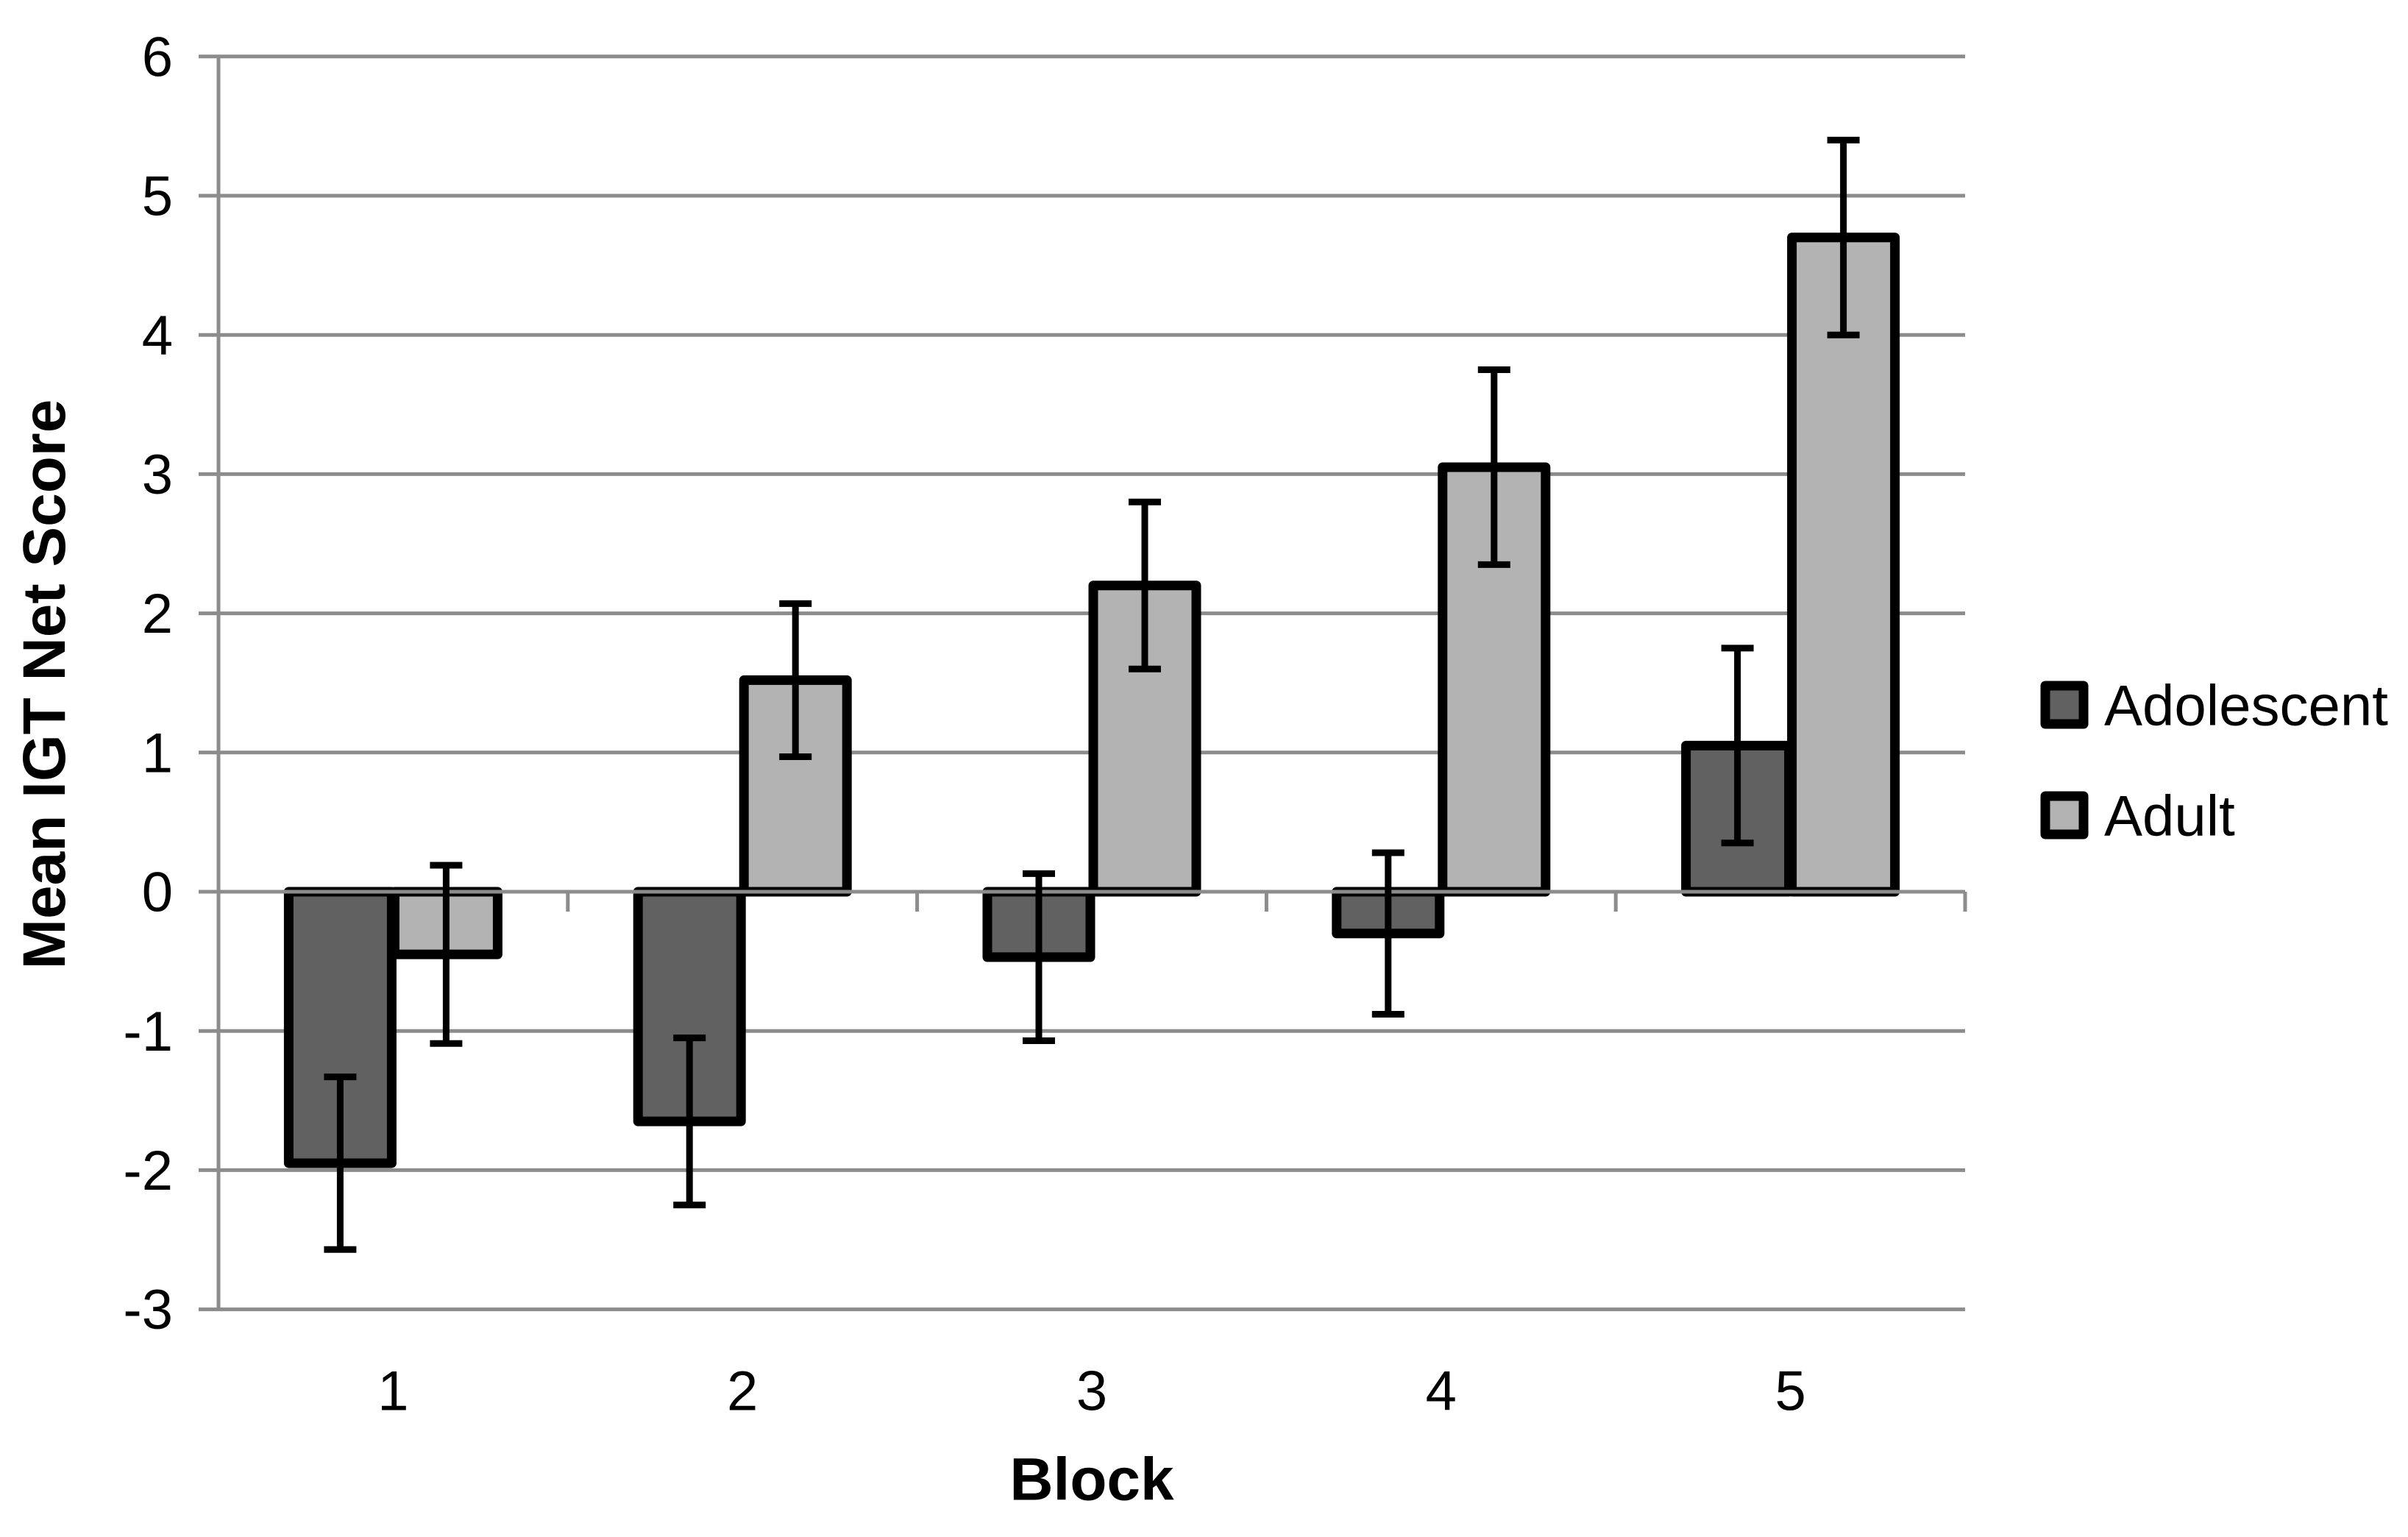  I want to click on legend-label-adult: Adult, so click(2169, 815).